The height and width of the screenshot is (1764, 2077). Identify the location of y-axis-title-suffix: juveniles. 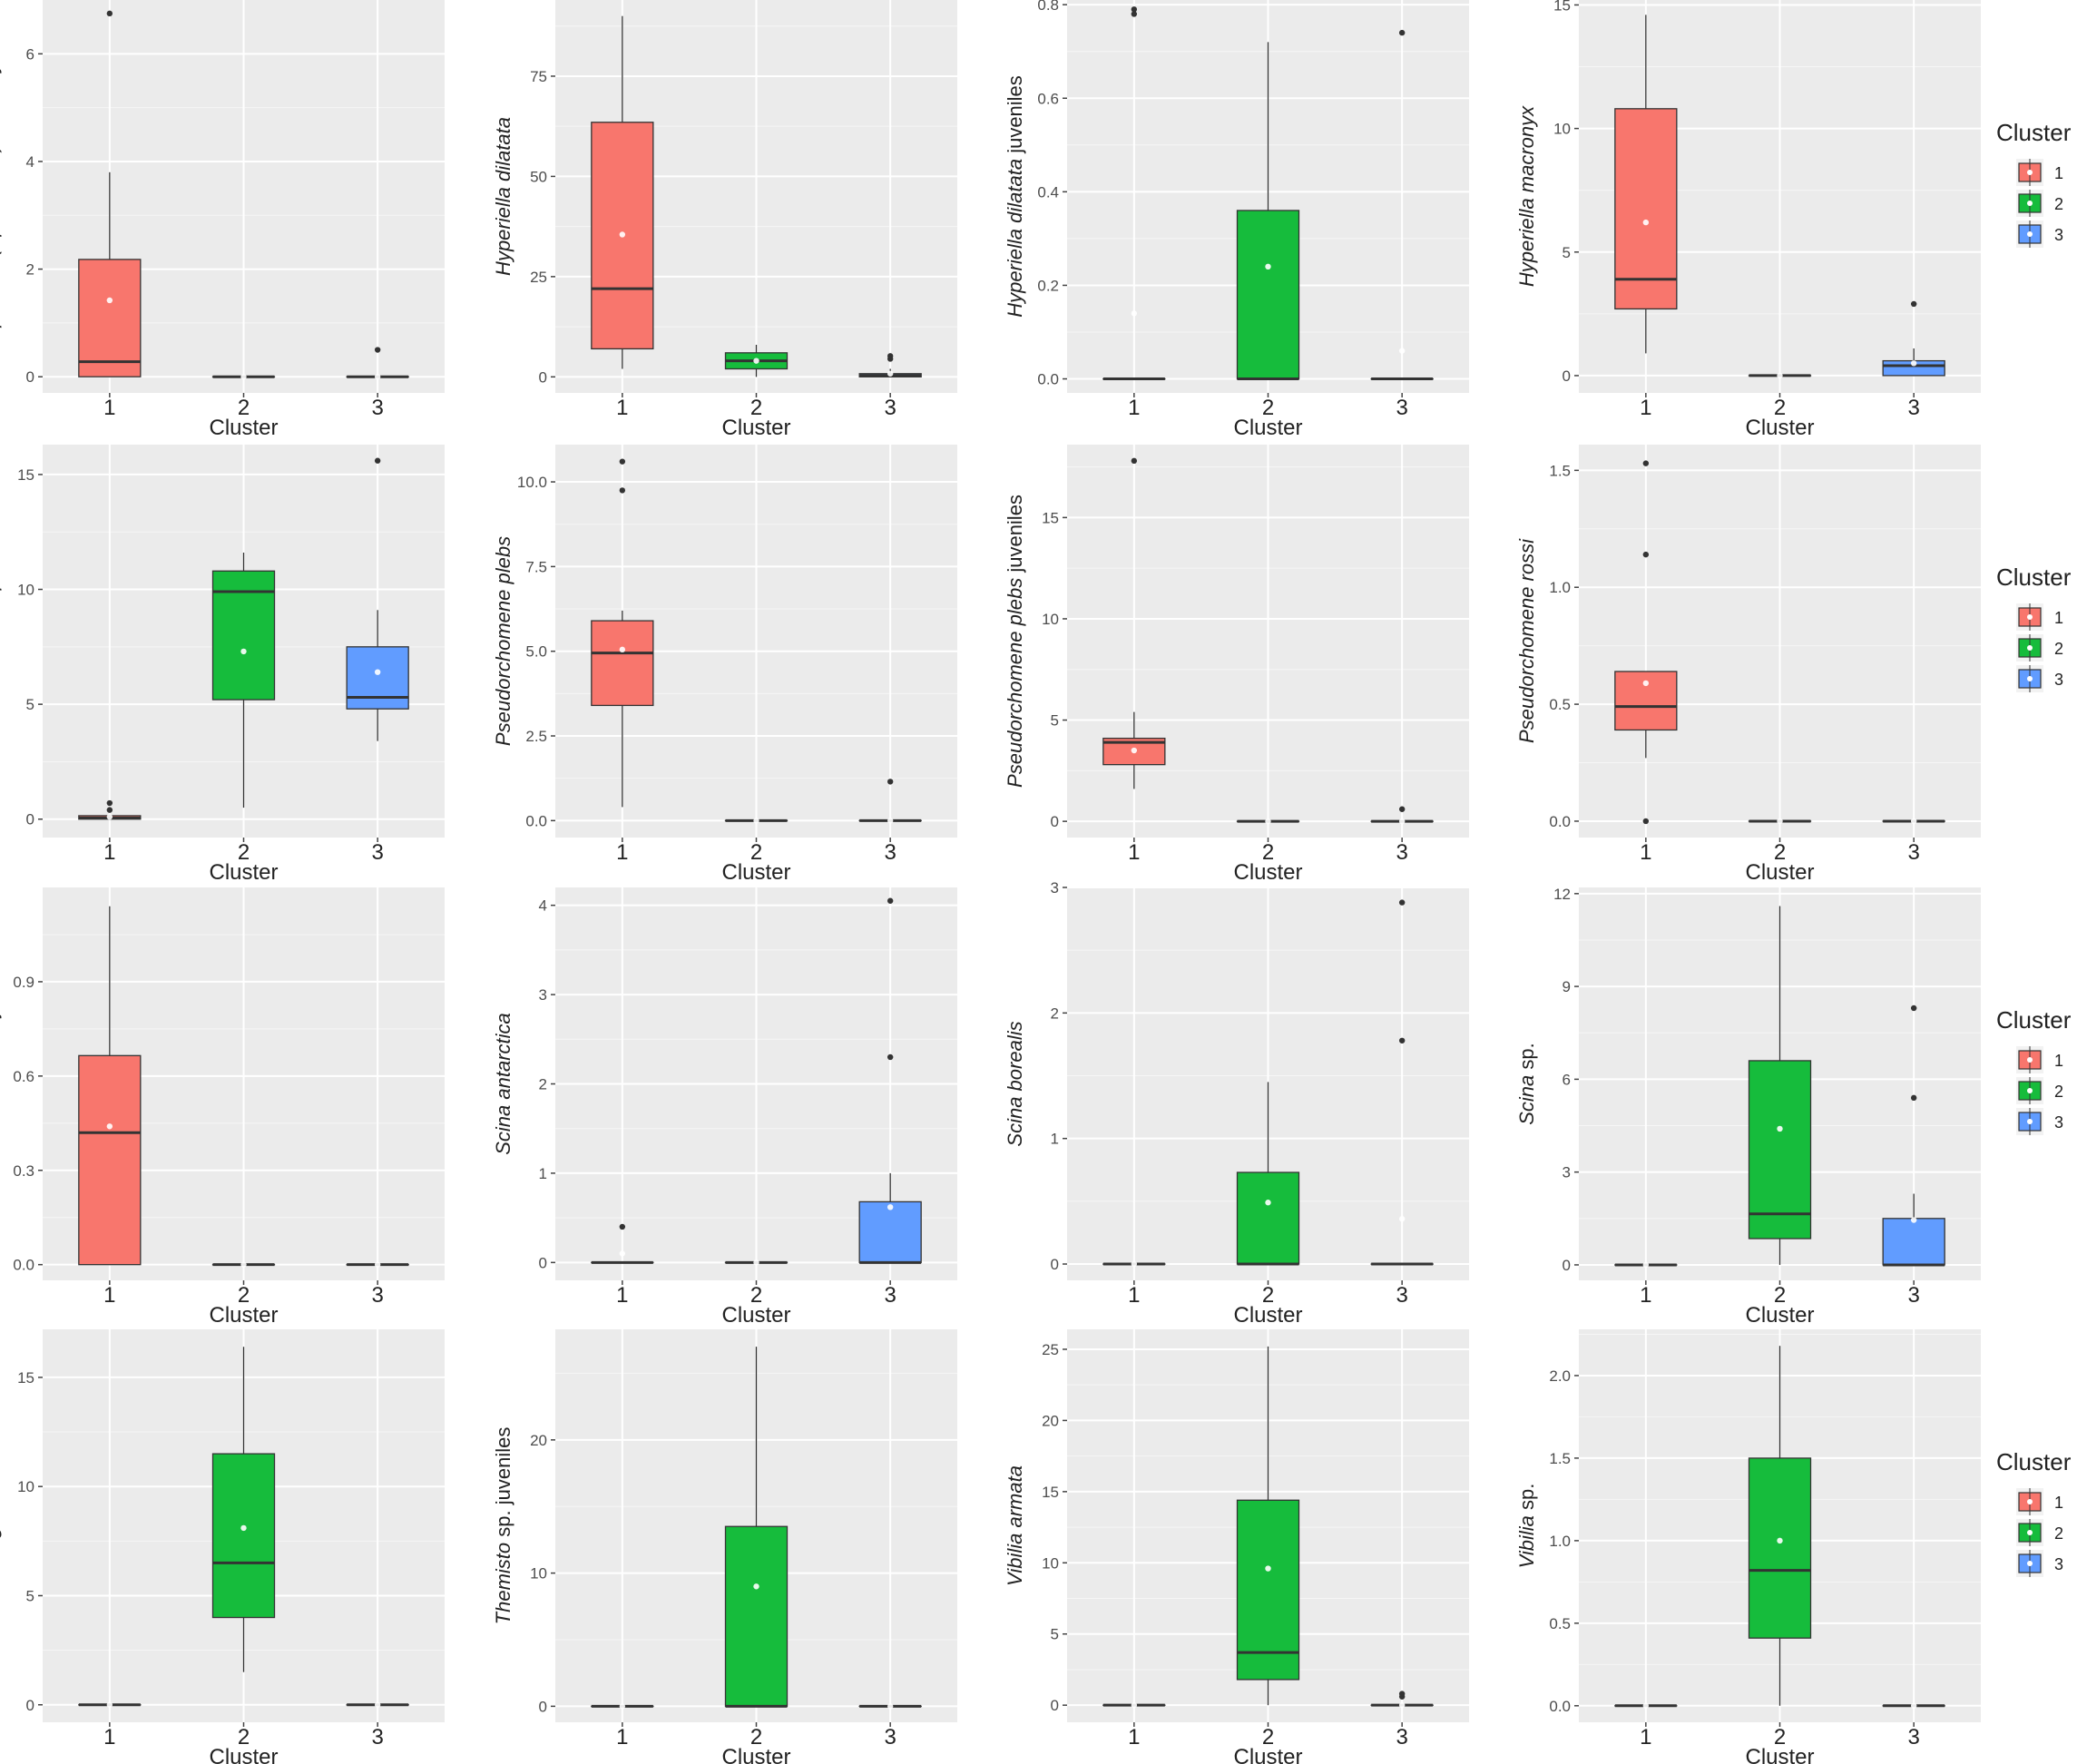
(1, 982).